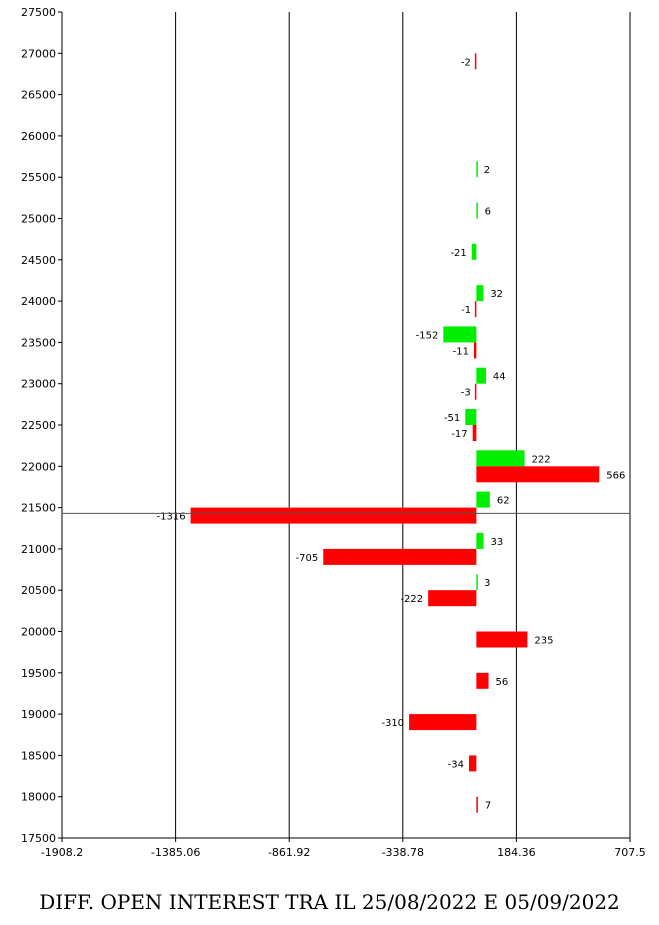  Describe the element at coordinates (38, 632) in the screenshot. I see `y-tick-label: 20000` at that location.